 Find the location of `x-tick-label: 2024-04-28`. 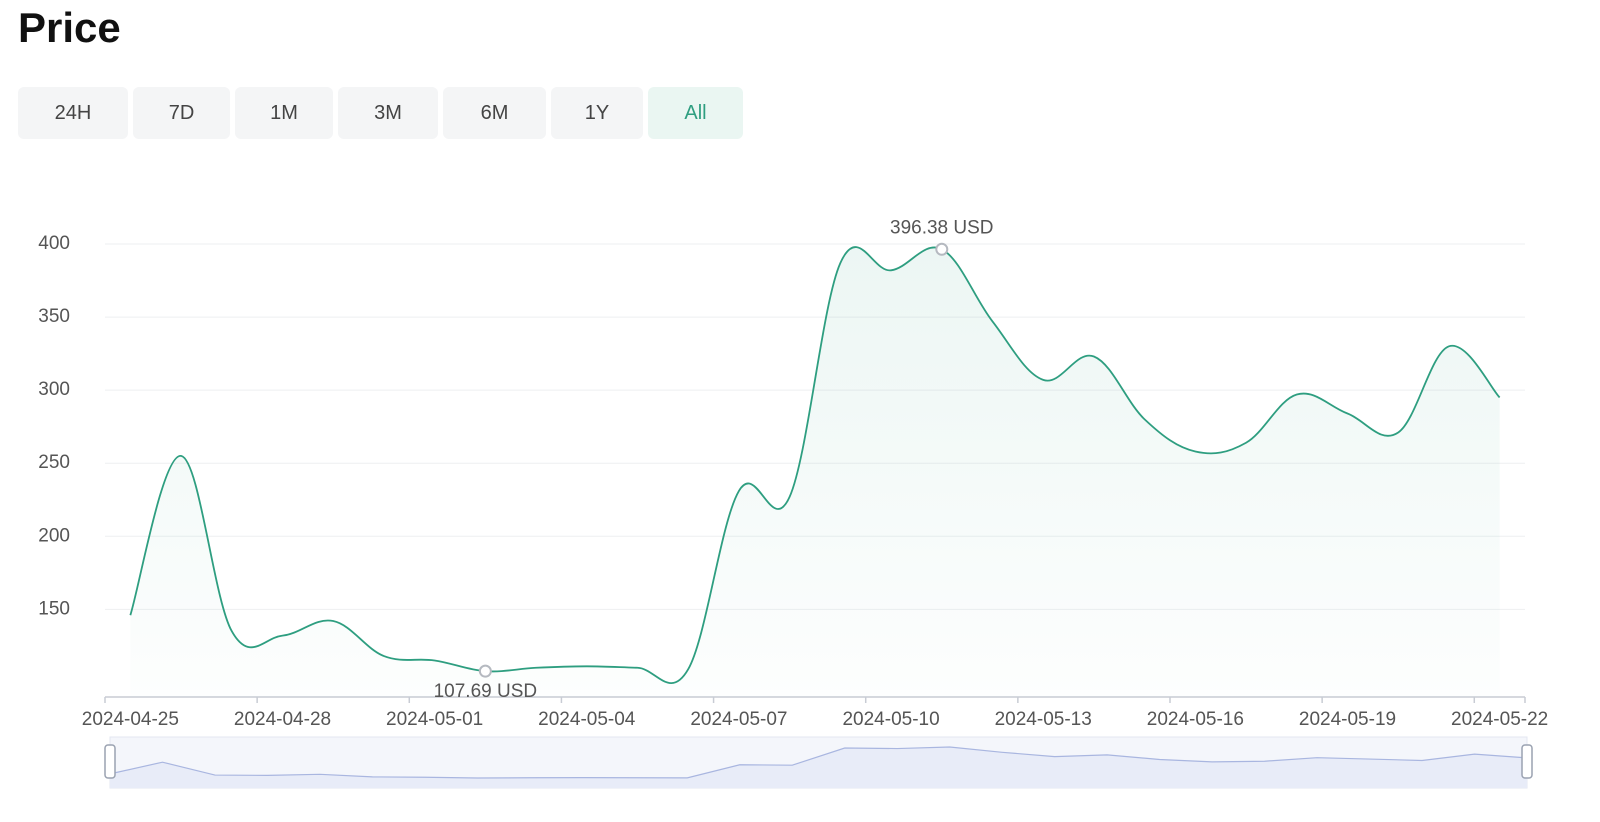

x-tick-label: 2024-04-28 is located at coordinates (282, 719).